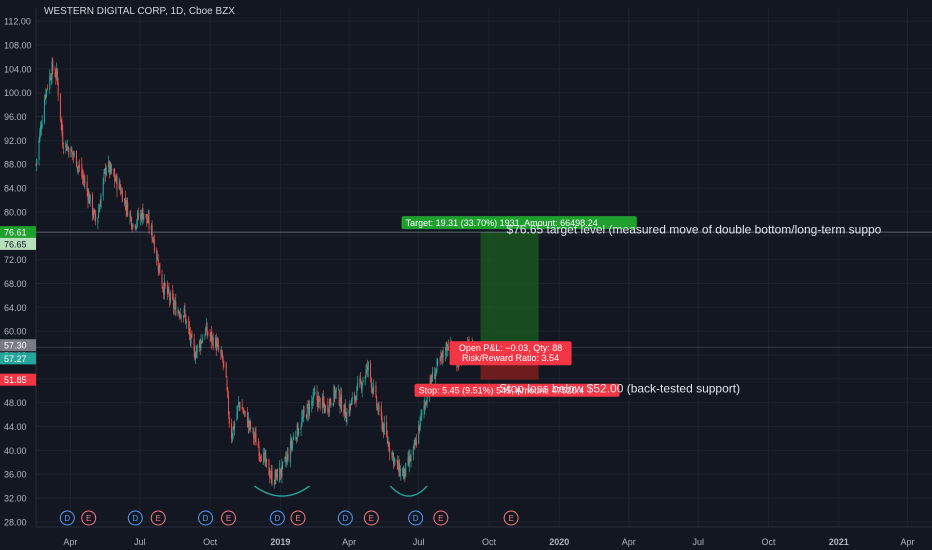  Describe the element at coordinates (135, 518) in the screenshot. I see `dividend-badge` at that location.